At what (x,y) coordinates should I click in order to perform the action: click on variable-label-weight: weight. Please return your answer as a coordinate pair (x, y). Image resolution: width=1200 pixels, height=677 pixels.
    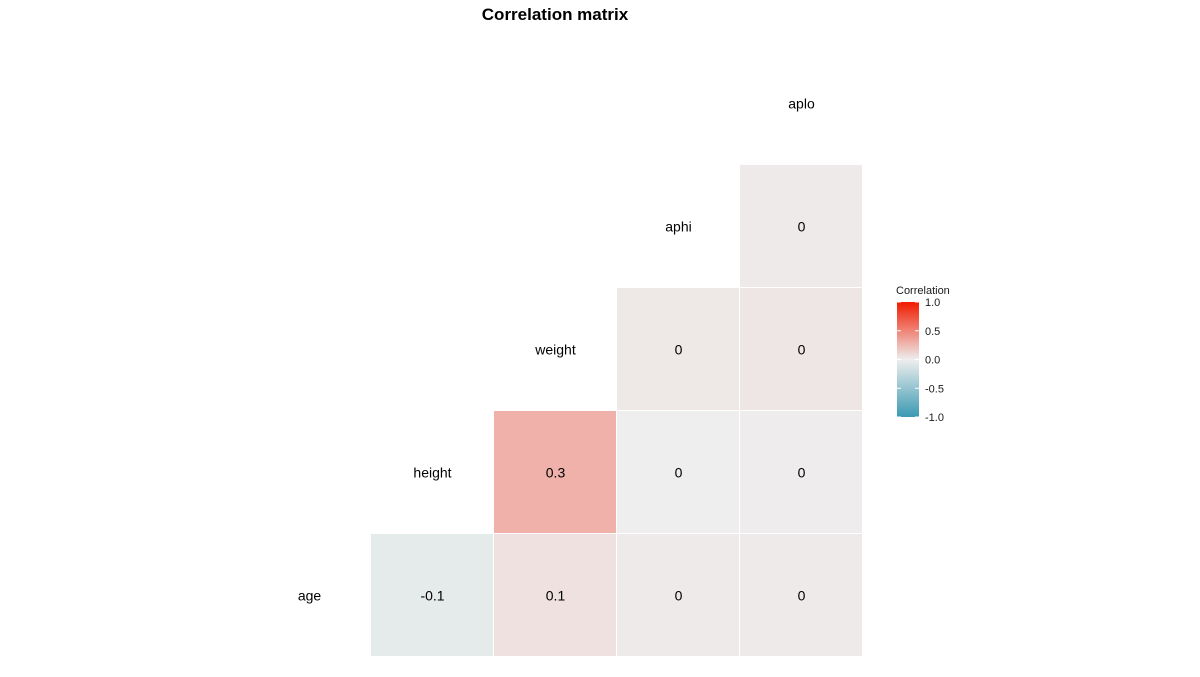
    Looking at the image, I should click on (555, 350).